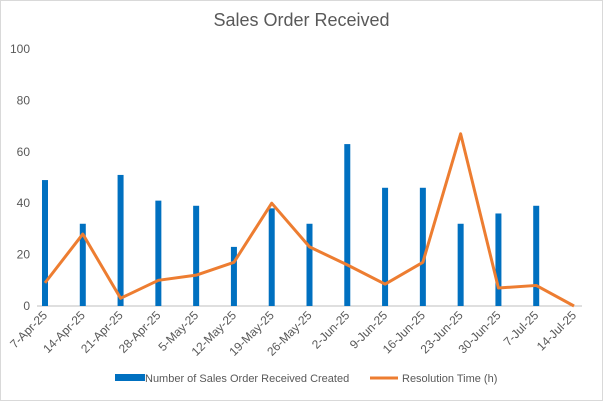  Describe the element at coordinates (449, 379) in the screenshot. I see `legend-label-line: Resolution Time (h)` at that location.